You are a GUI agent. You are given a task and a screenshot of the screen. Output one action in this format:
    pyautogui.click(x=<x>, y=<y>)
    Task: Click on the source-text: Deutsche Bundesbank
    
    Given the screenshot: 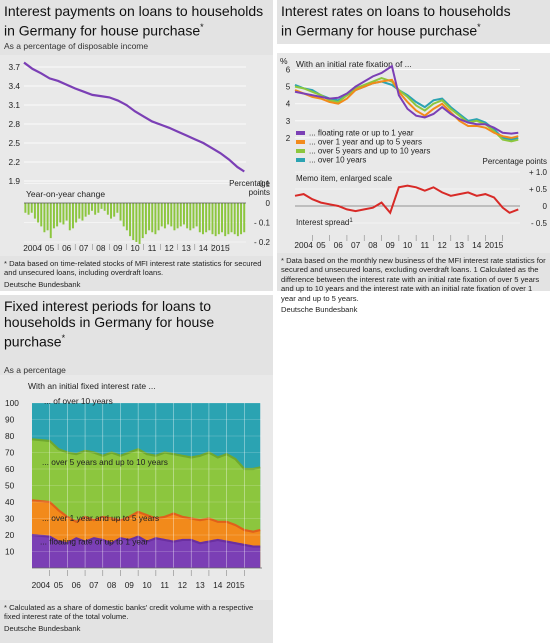 What is the action you would take?
    pyautogui.click(x=42, y=628)
    